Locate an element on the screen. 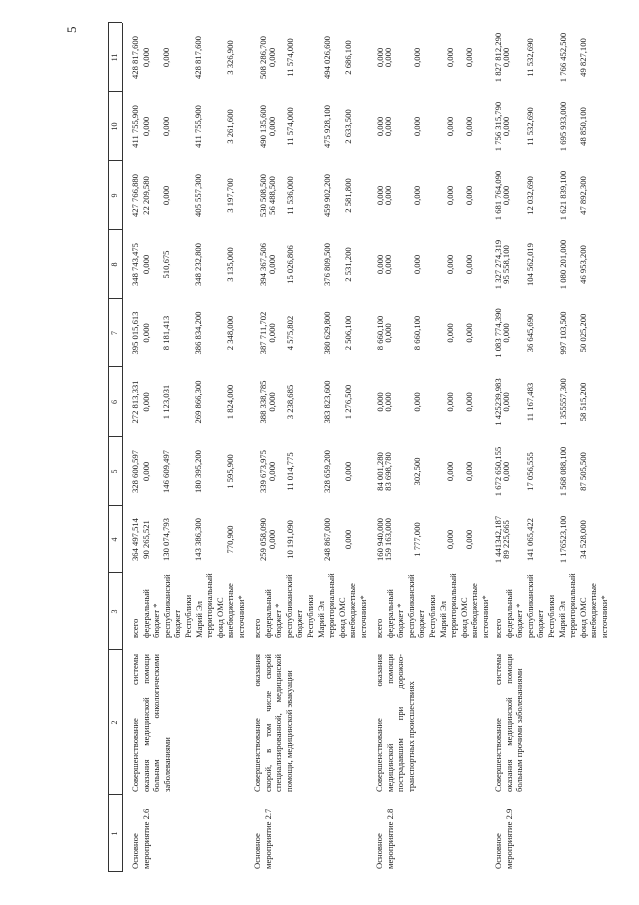  header-bottom-border is located at coordinates (122, 447).